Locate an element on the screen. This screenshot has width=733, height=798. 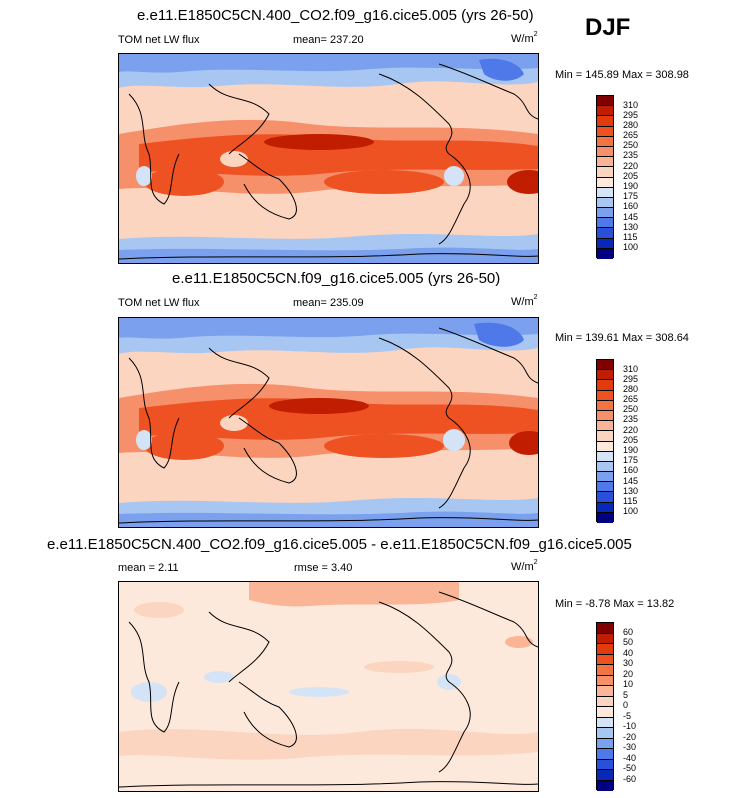
panel3-minmax: Min = -8.78 Max = 13.82 is located at coordinates (615, 604).